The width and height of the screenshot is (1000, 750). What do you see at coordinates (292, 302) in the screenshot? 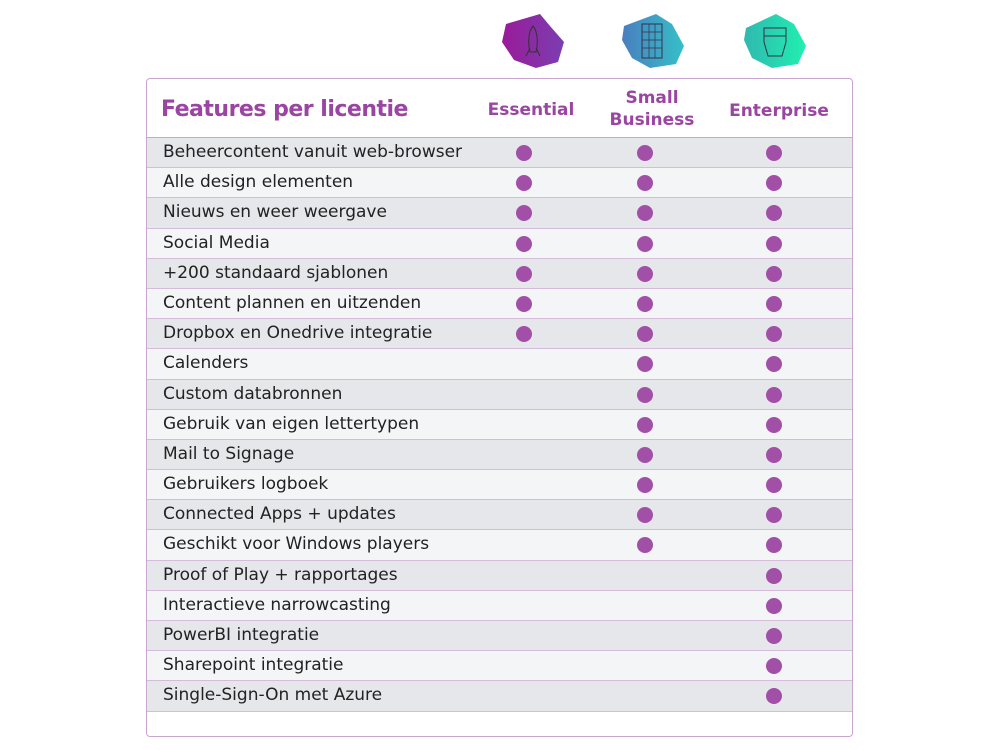
I see `feature-label: Content plannen en uitzenden` at bounding box center [292, 302].